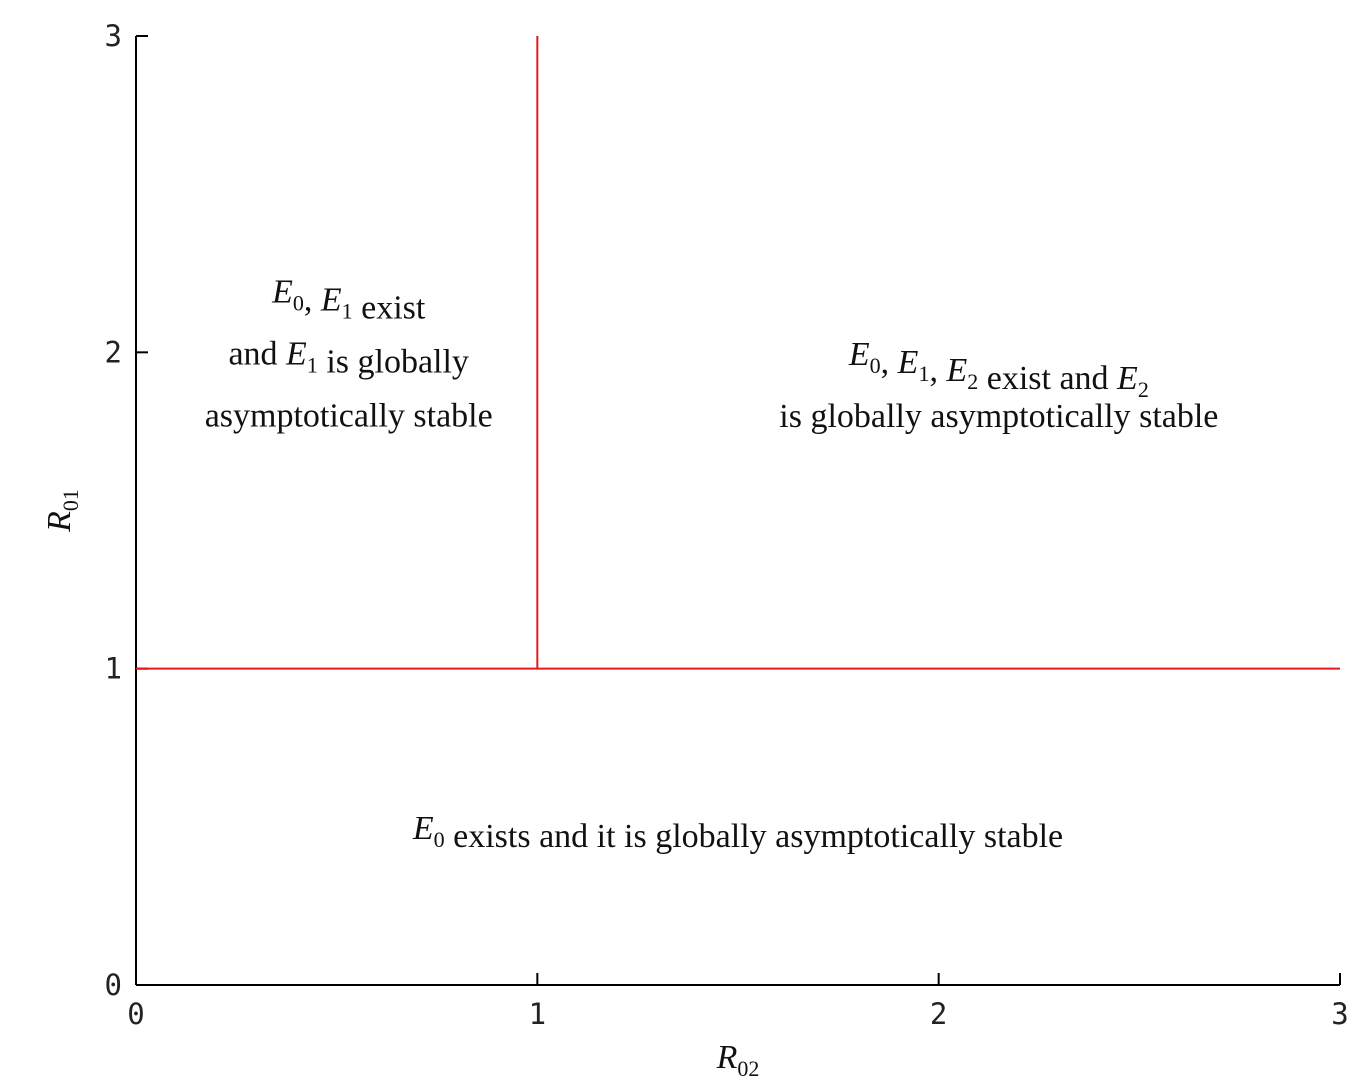  Describe the element at coordinates (738, 1060) in the screenshot. I see `x-axis-label: R02` at that location.